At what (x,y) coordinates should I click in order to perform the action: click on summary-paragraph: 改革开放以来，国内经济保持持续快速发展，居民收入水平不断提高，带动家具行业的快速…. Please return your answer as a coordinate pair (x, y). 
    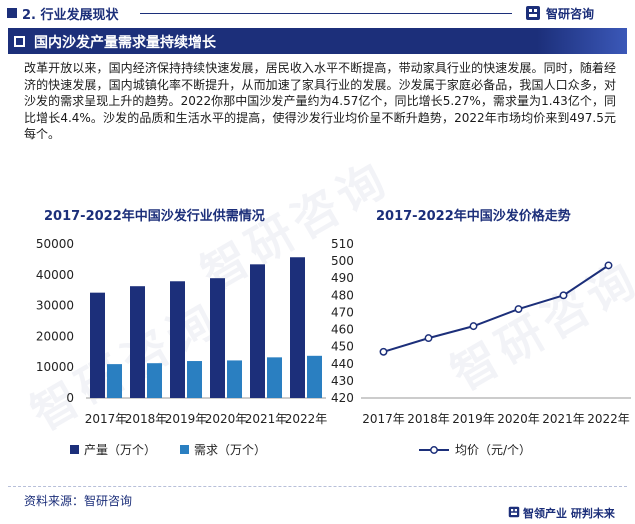
    Looking at the image, I should click on (320, 101).